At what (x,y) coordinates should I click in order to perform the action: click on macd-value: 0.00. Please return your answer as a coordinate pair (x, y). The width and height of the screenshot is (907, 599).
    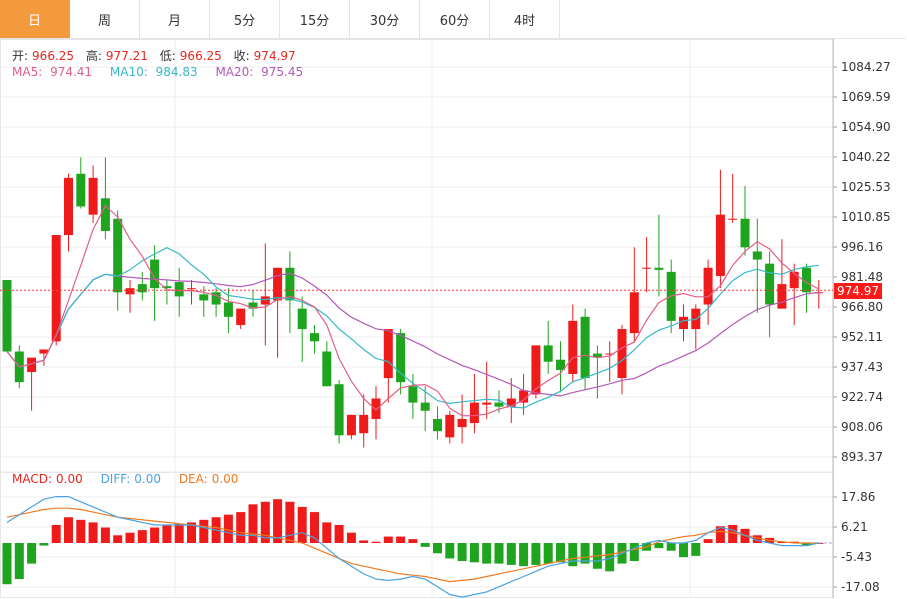
    Looking at the image, I should click on (69, 479).